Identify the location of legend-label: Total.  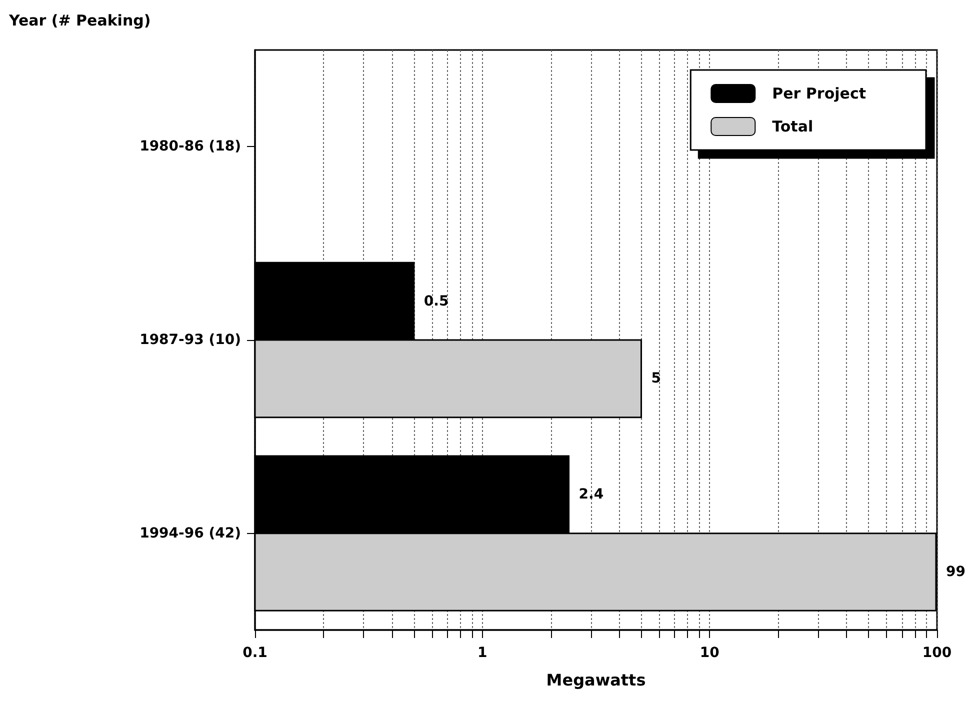
(793, 127).